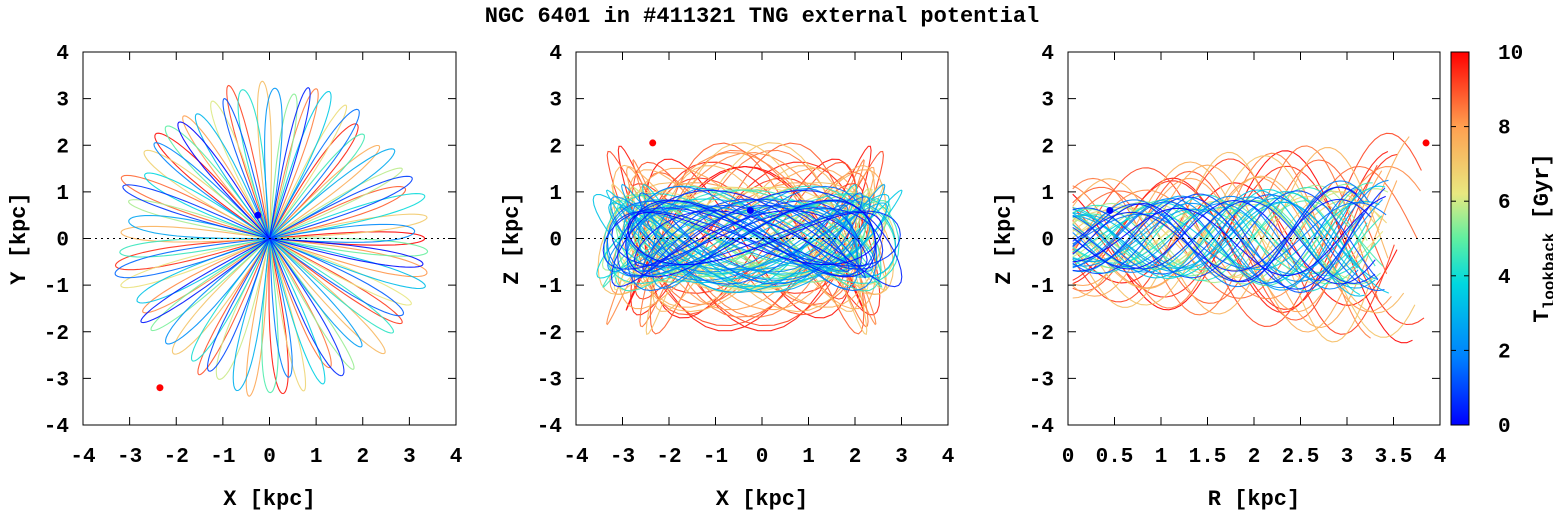  What do you see at coordinates (160, 388) in the screenshot?
I see `marker-start` at bounding box center [160, 388].